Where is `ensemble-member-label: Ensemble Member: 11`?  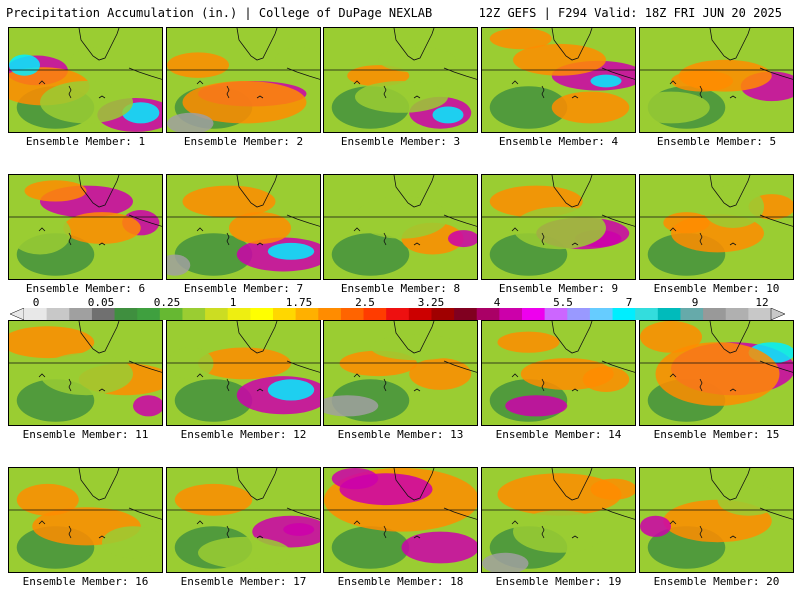
ensemble-member-label: Ensemble Member: 11 is located at coordinates (85, 434).